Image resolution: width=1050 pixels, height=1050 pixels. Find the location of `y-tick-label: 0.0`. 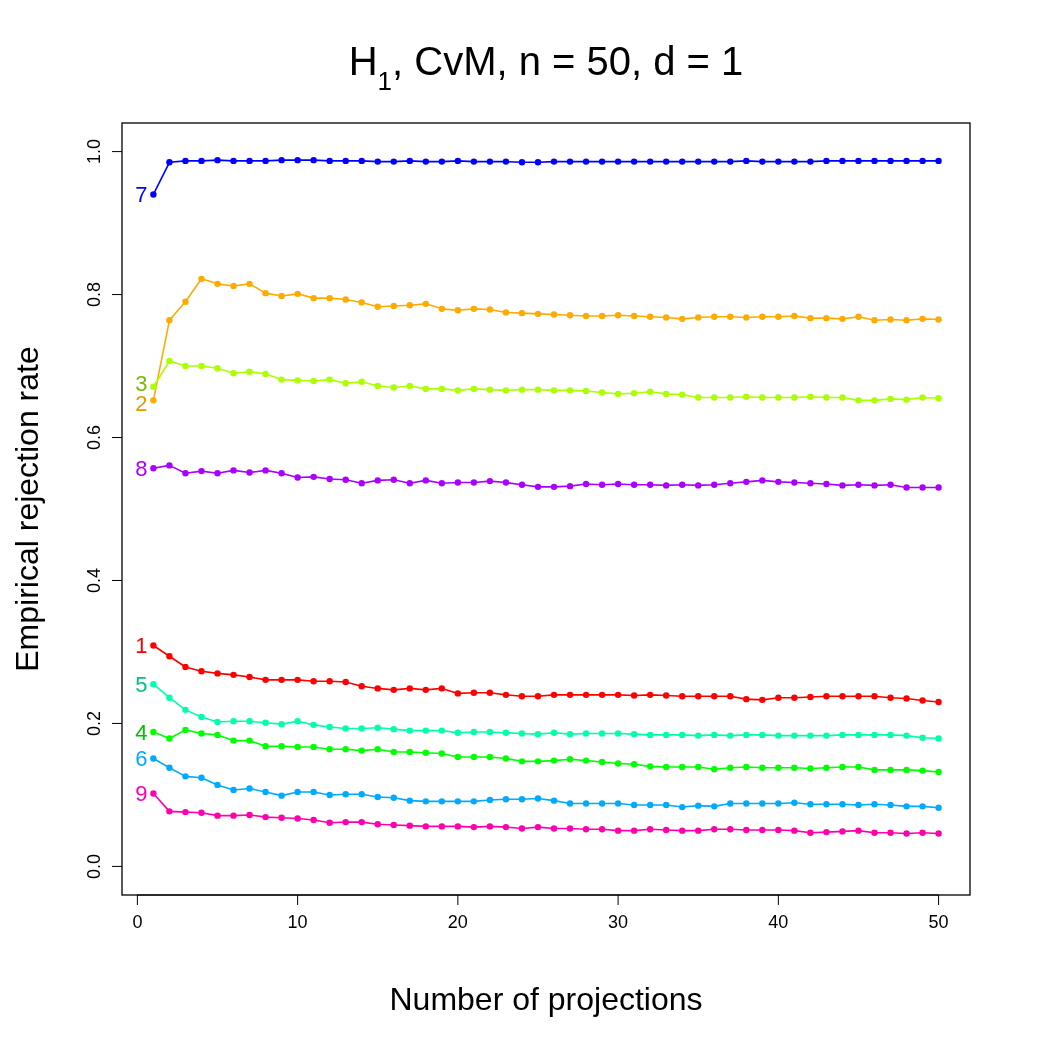

y-tick-label: 0.0 is located at coordinates (94, 866).